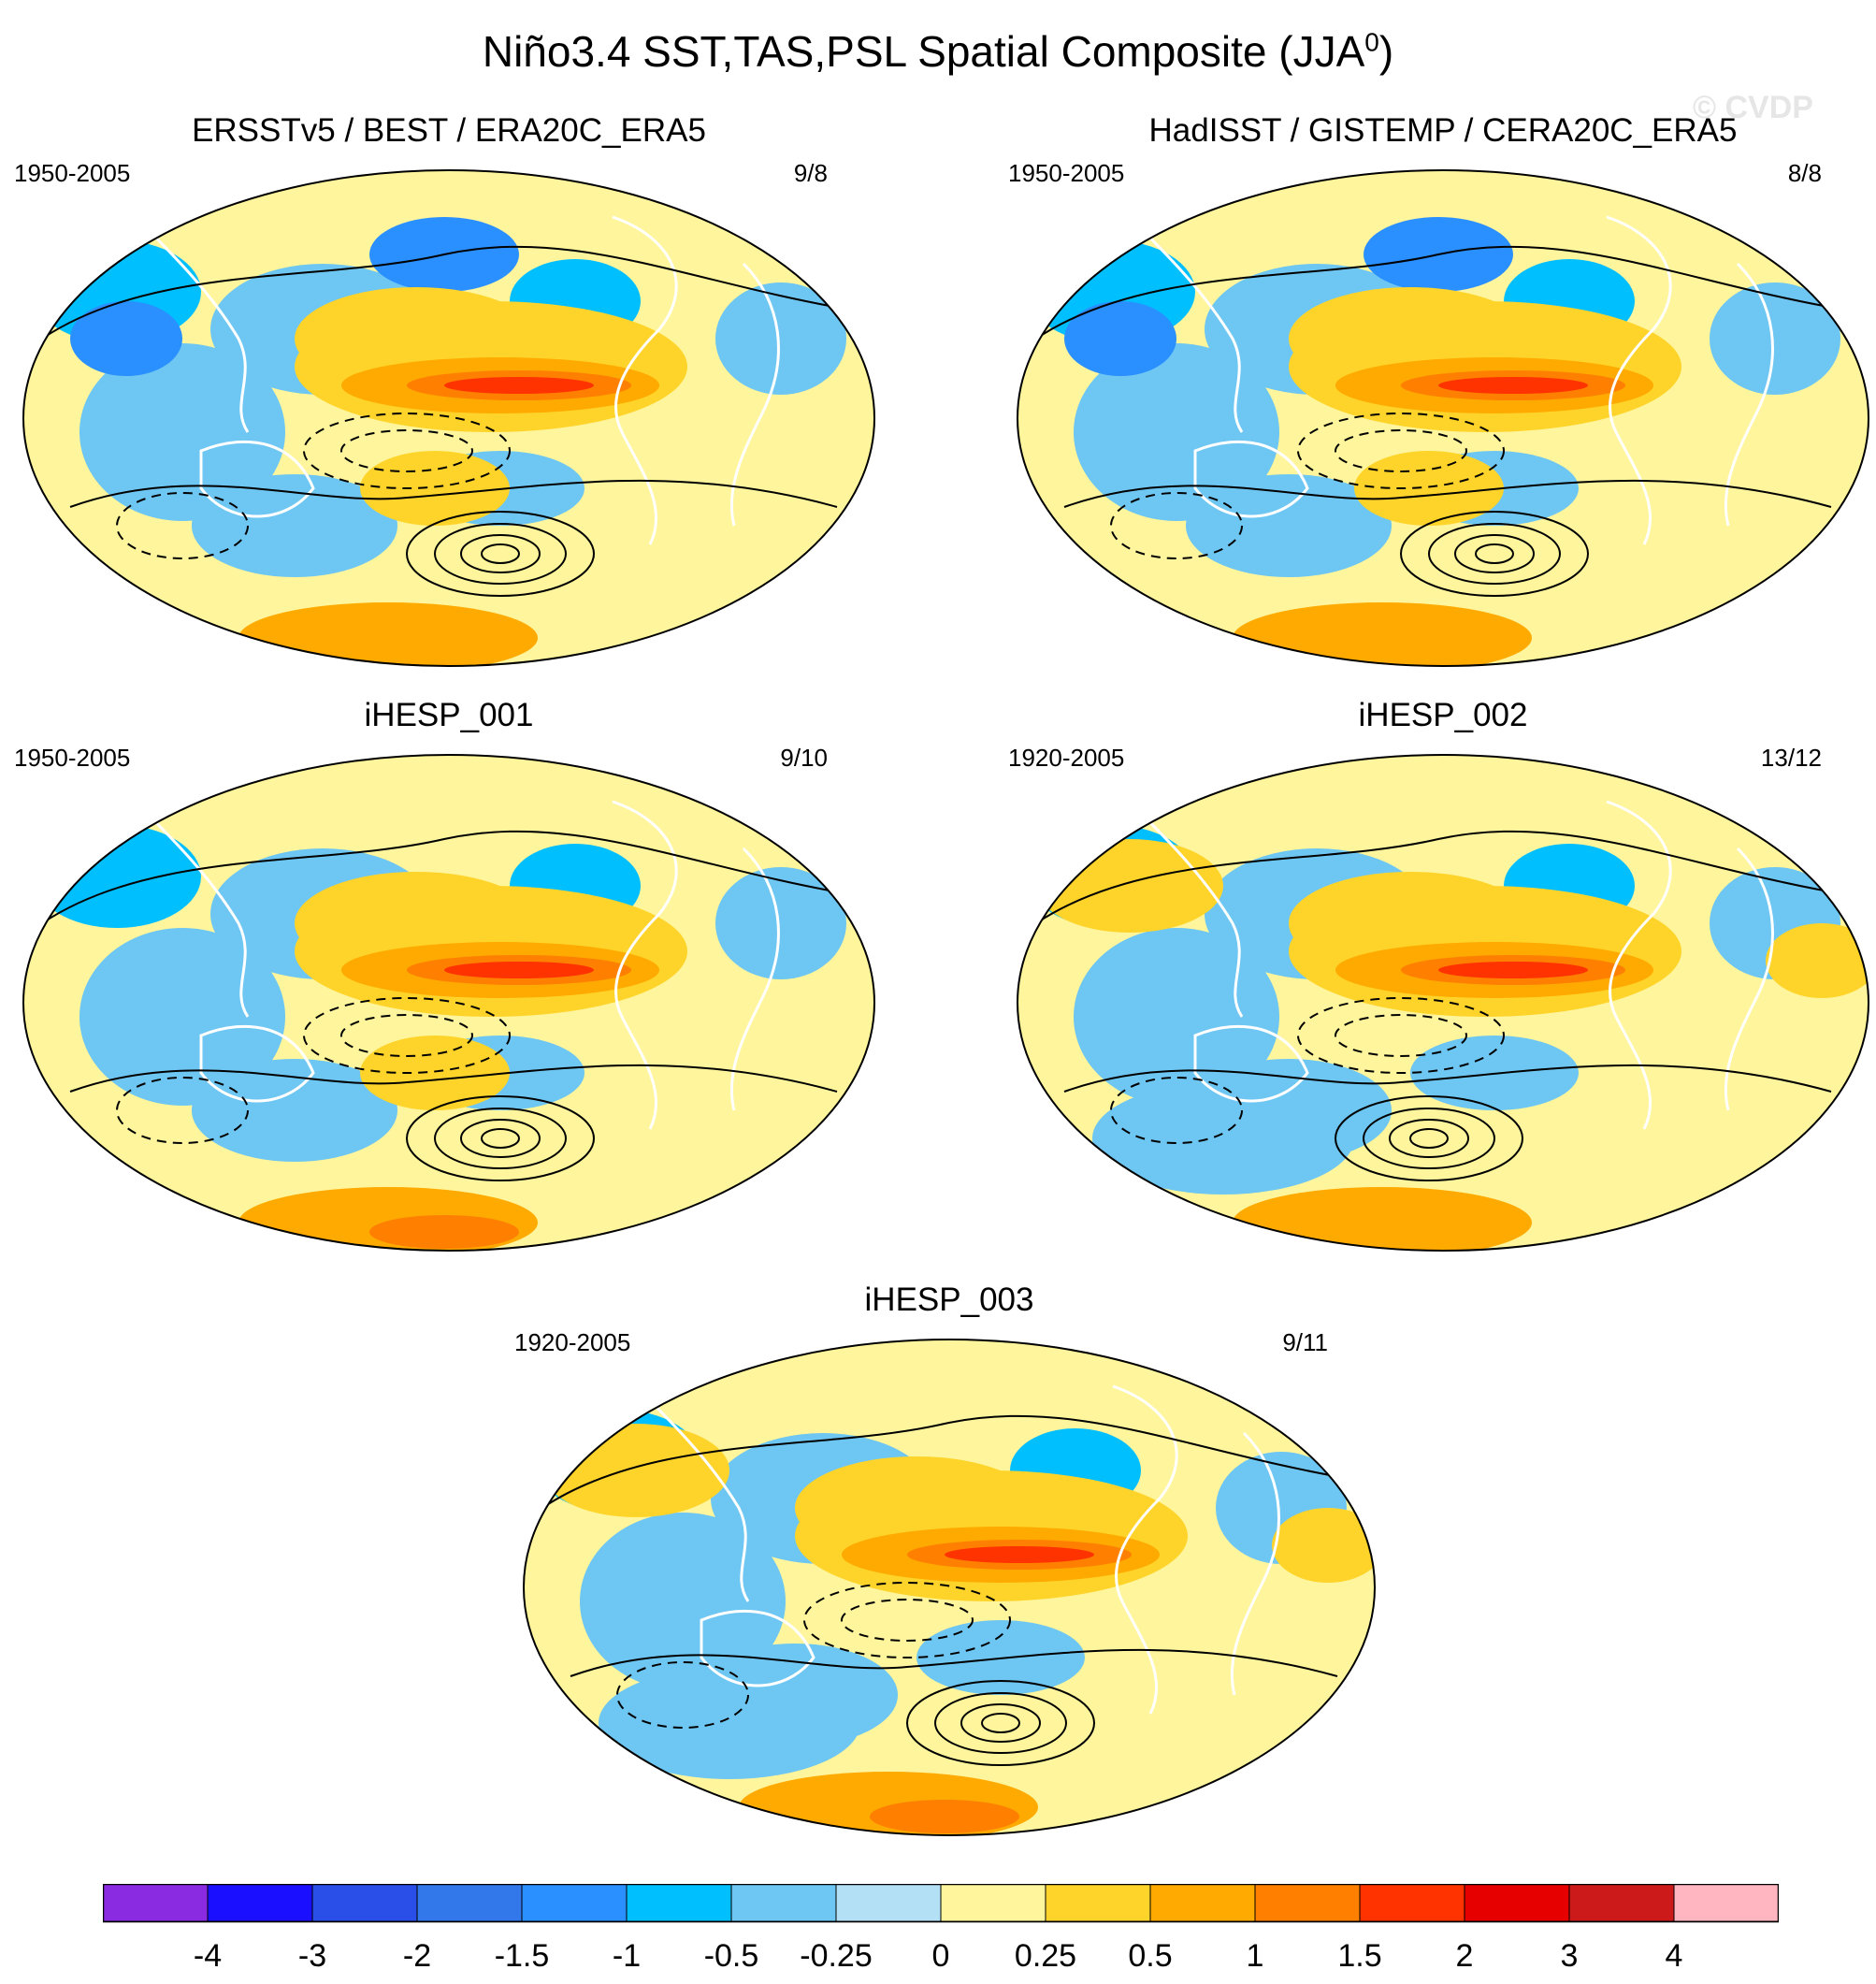 The width and height of the screenshot is (1876, 1984). I want to click on colorbar-tick-label: 1.5, so click(1359, 1956).